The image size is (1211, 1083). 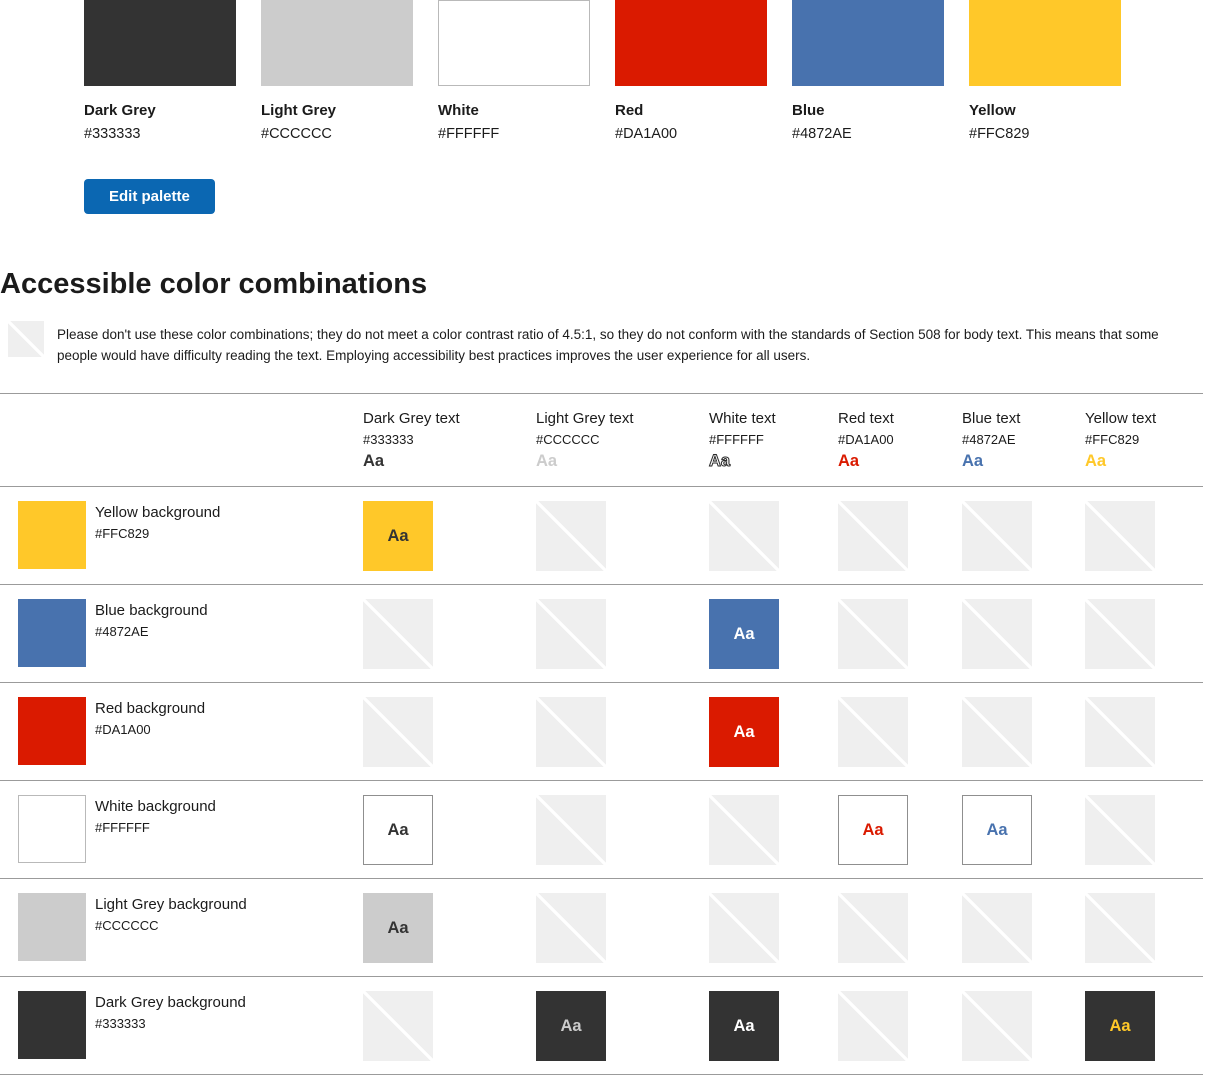 What do you see at coordinates (822, 134) in the screenshot?
I see `swatch-hex: #4872AE` at bounding box center [822, 134].